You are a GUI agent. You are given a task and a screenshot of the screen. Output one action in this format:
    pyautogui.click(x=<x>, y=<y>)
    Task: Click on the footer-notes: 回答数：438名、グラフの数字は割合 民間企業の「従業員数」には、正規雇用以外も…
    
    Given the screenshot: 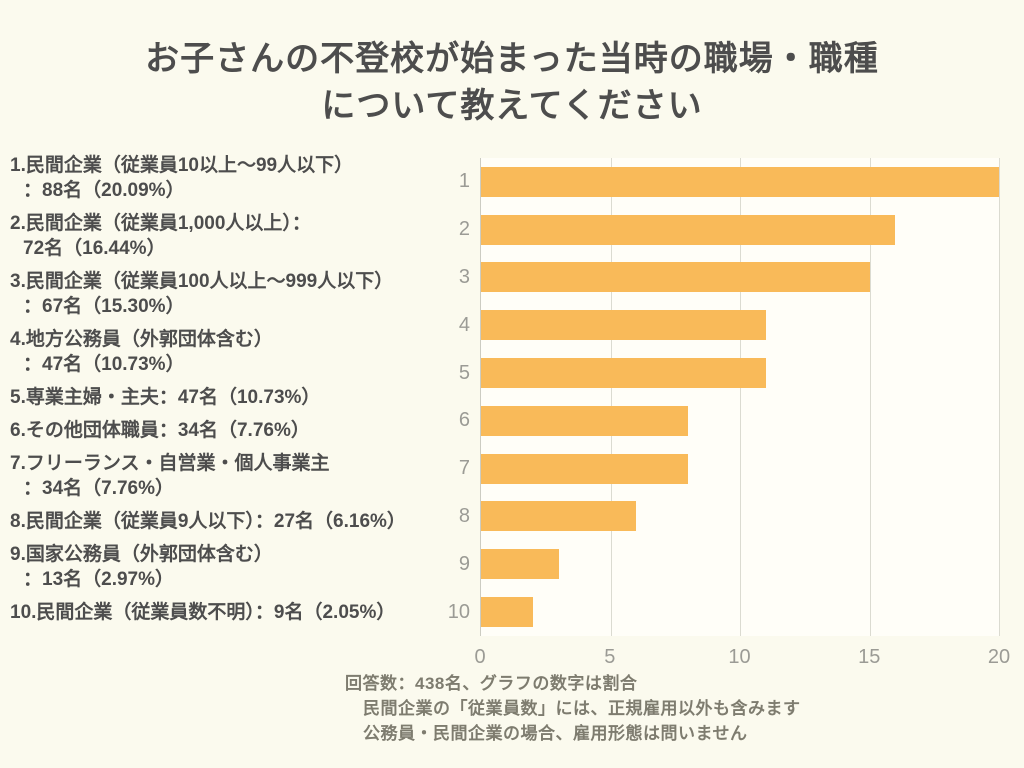 What is the action you would take?
    pyautogui.click(x=573, y=708)
    